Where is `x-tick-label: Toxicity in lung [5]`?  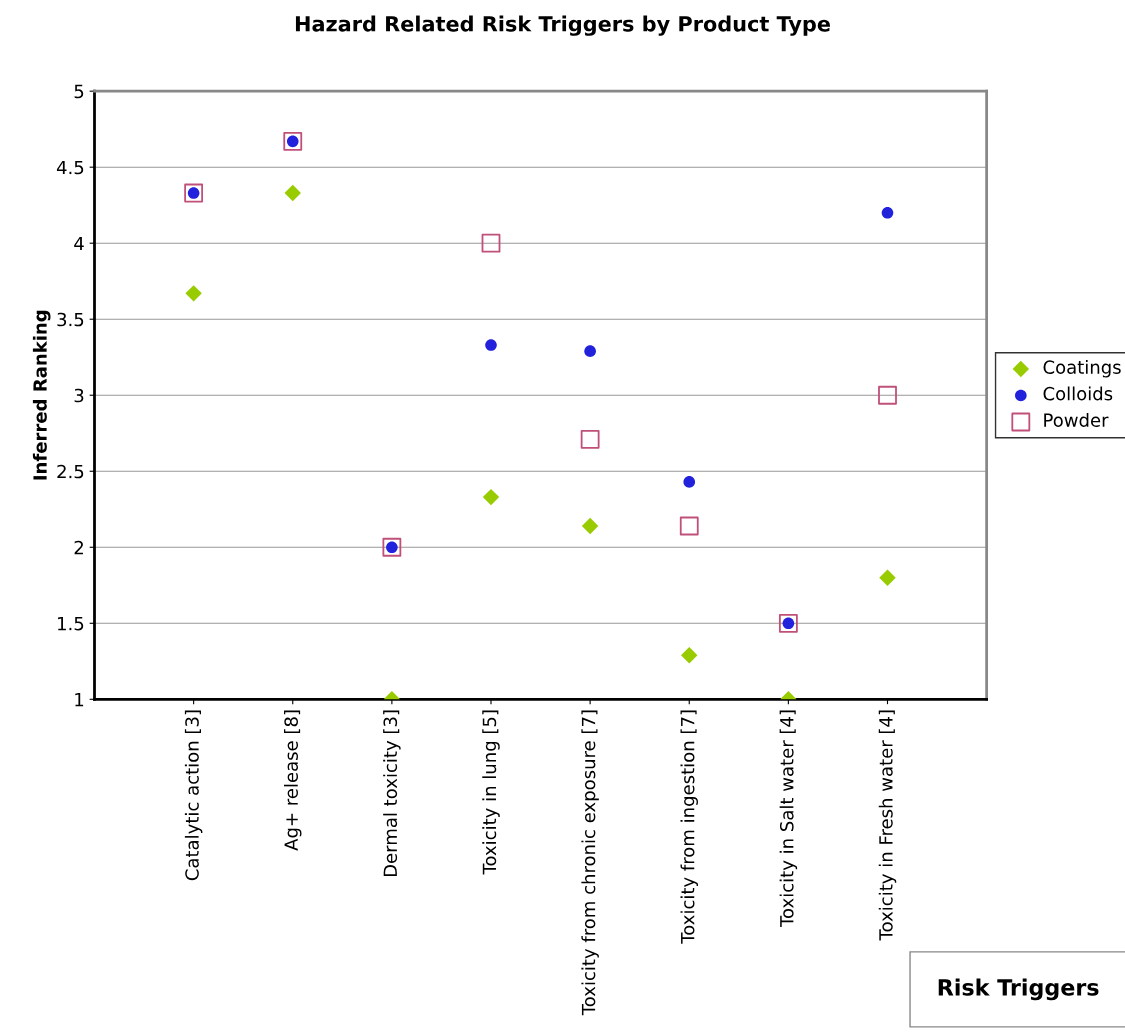
x-tick-label: Toxicity in lung [5] is located at coordinates (491, 792).